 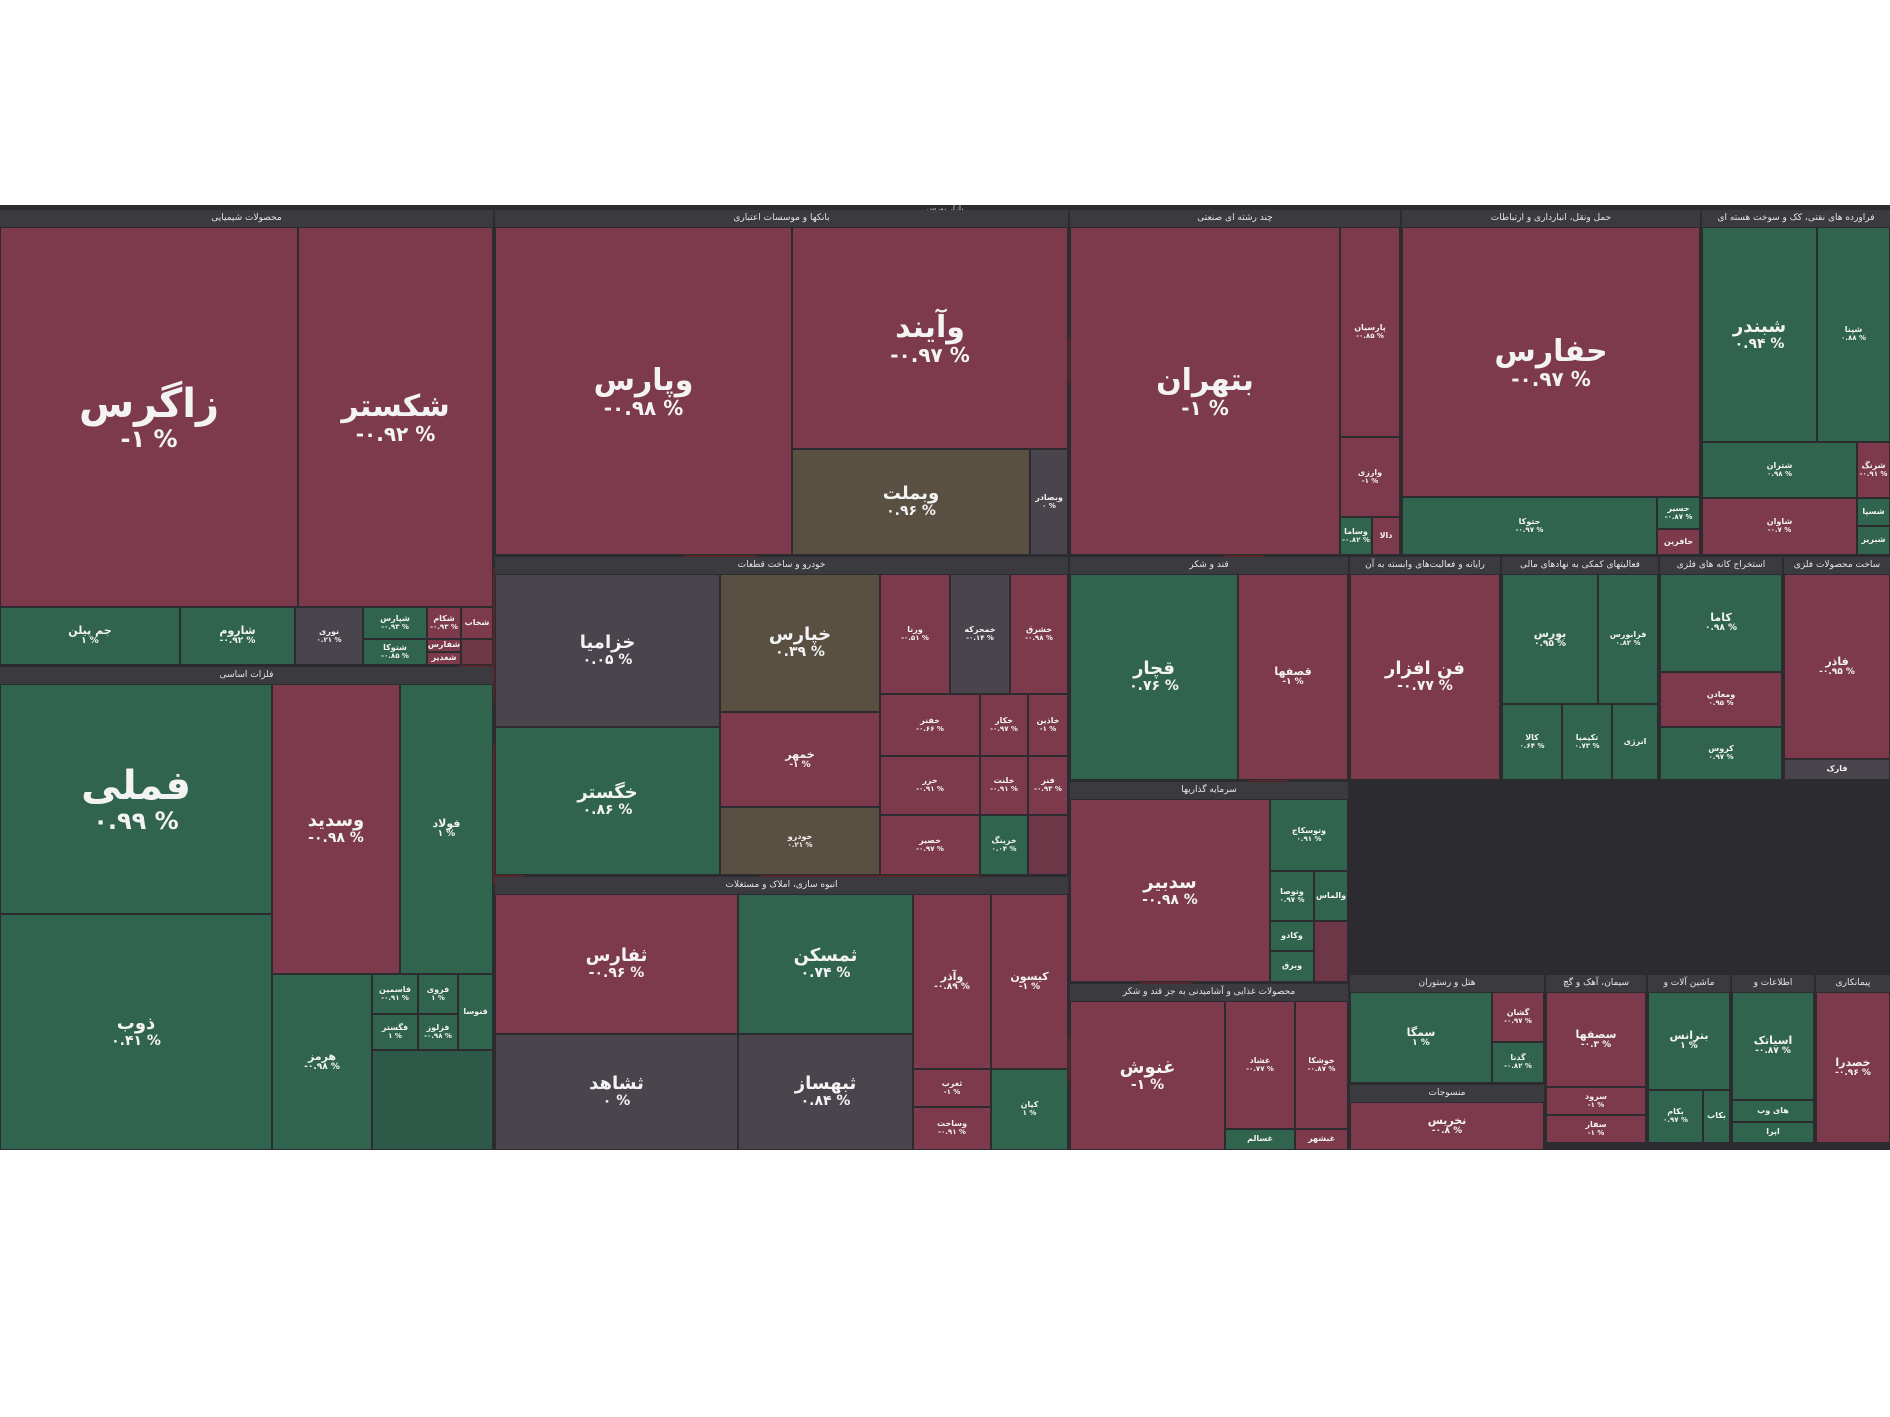 I want to click on tile-sesfaha: سصفها -۰.۳ %, so click(x=1596, y=1039).